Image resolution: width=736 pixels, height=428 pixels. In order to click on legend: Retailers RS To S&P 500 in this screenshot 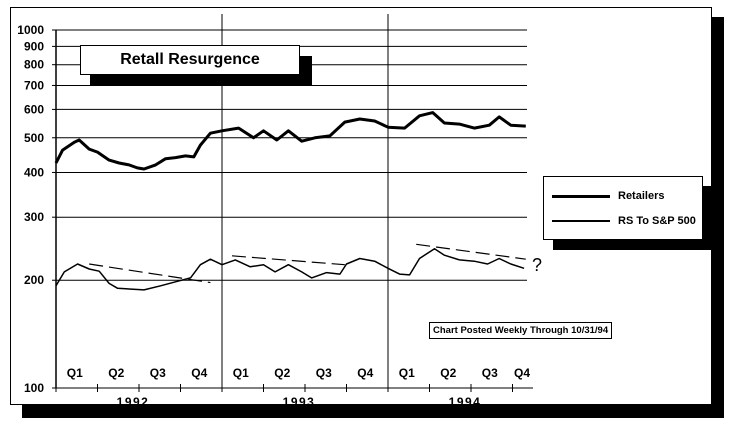, I will do `click(623, 208)`.